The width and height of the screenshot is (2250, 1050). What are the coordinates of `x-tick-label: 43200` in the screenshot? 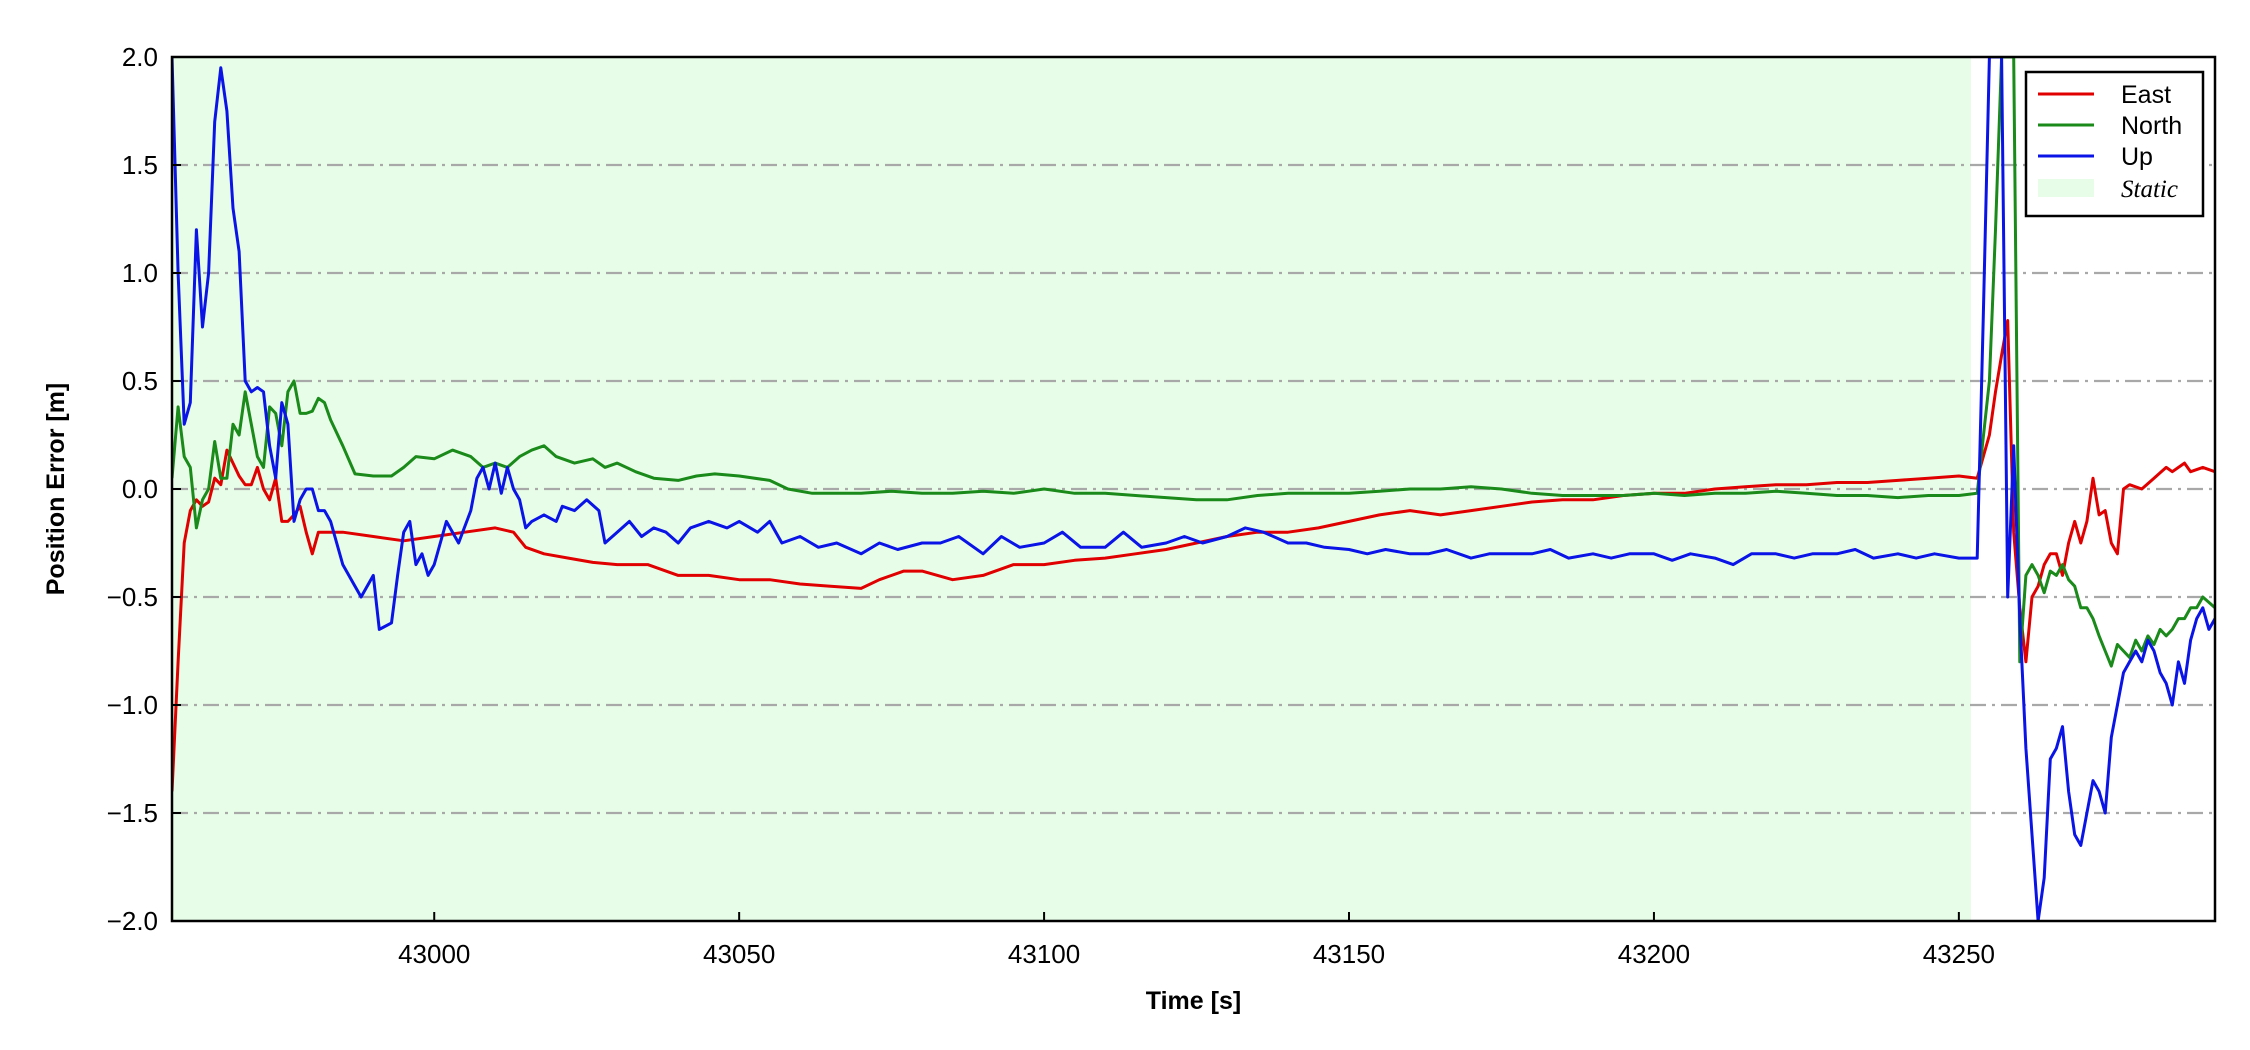 It's located at (1654, 954).